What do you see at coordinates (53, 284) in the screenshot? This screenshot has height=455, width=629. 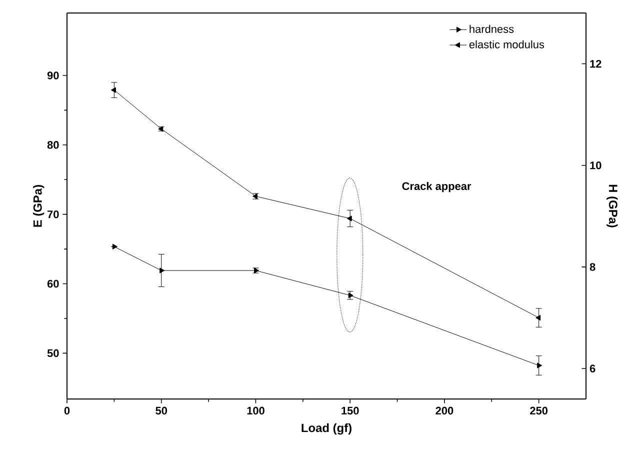 I see `y-tick-label: 60` at bounding box center [53, 284].